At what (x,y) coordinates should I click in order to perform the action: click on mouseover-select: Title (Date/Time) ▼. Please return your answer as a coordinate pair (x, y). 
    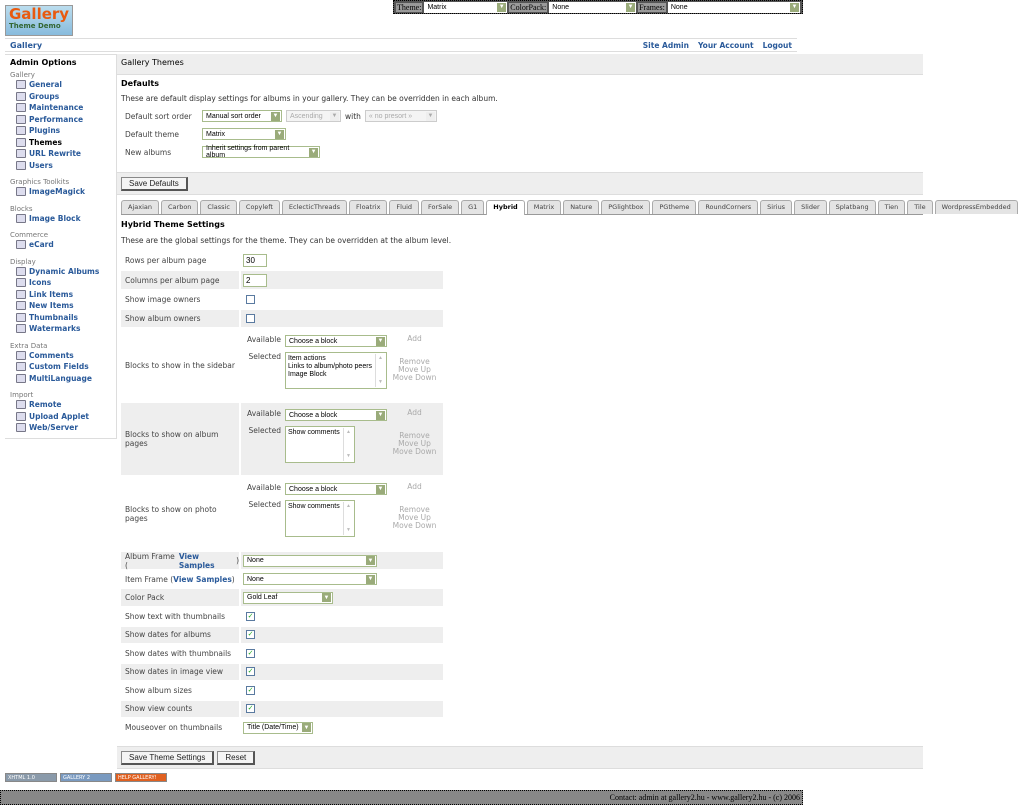
    Looking at the image, I should click on (278, 727).